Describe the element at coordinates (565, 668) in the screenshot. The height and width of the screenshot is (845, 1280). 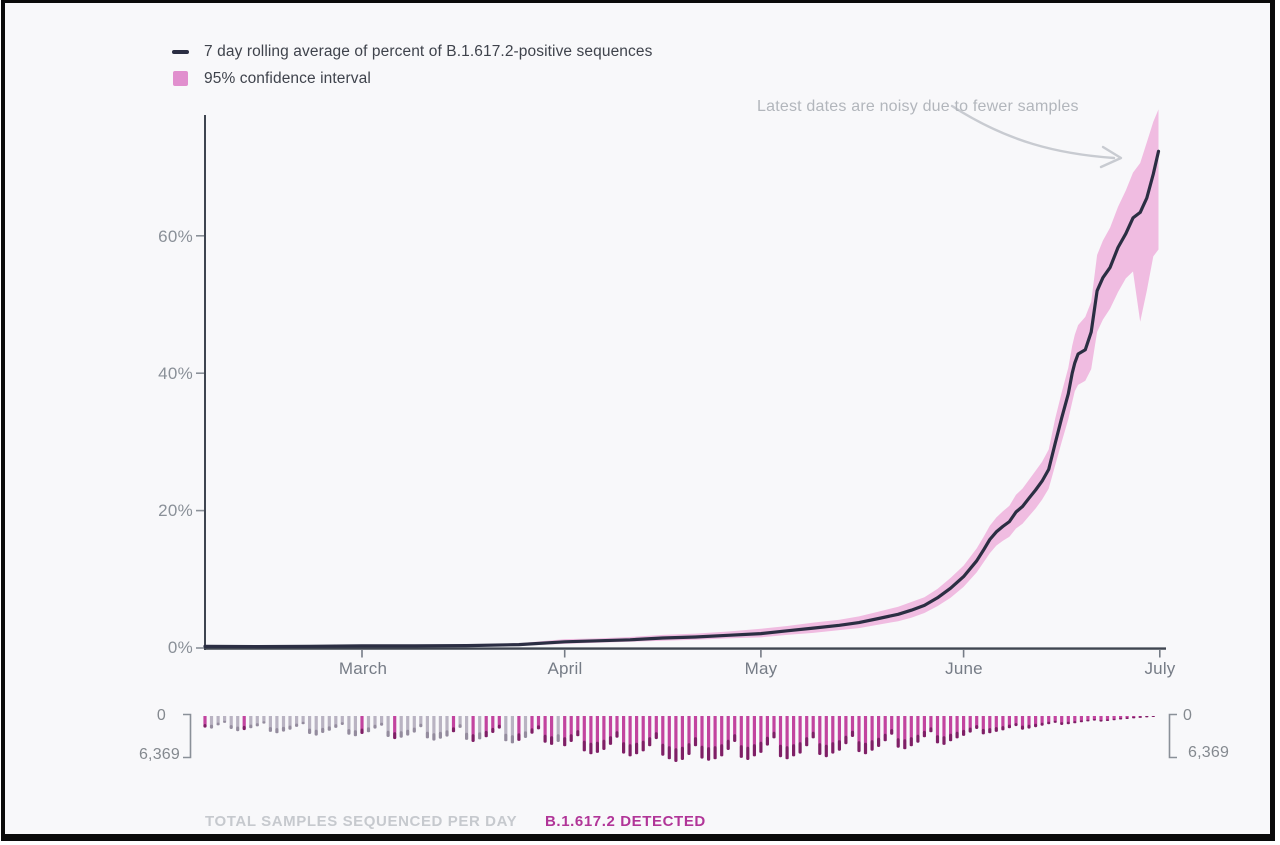
I see `x-tick-label-april: April` at that location.